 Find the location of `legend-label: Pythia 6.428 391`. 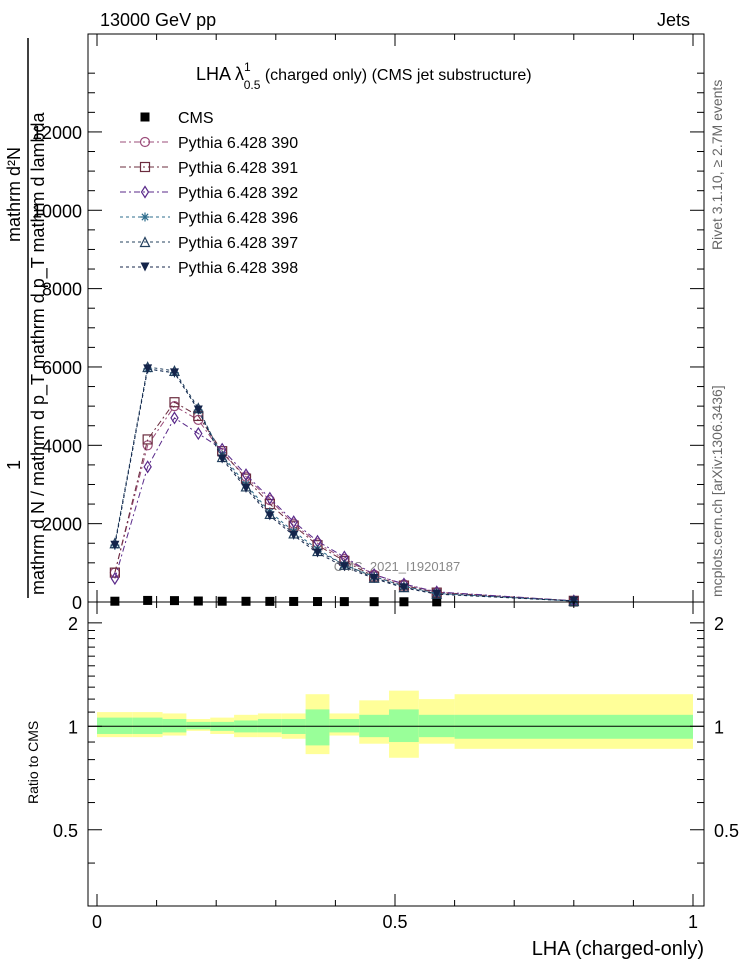

legend-label: Pythia 6.428 391 is located at coordinates (238, 168).